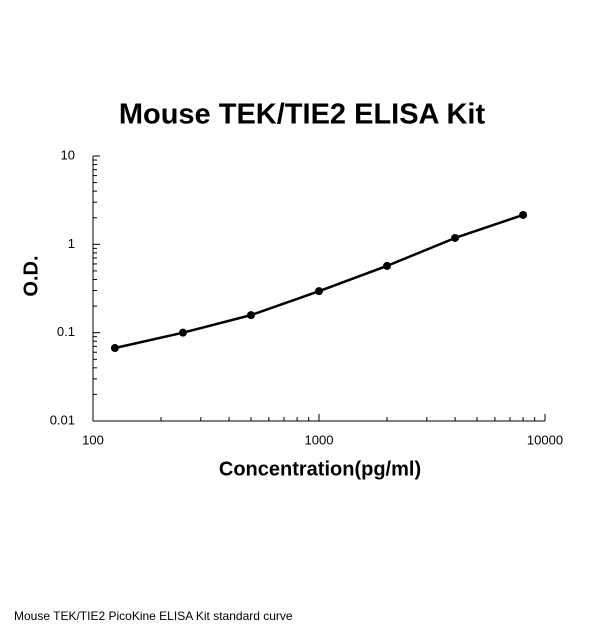 The height and width of the screenshot is (635, 600). What do you see at coordinates (66, 331) in the screenshot?
I see `y-tick-label: 0.1` at bounding box center [66, 331].